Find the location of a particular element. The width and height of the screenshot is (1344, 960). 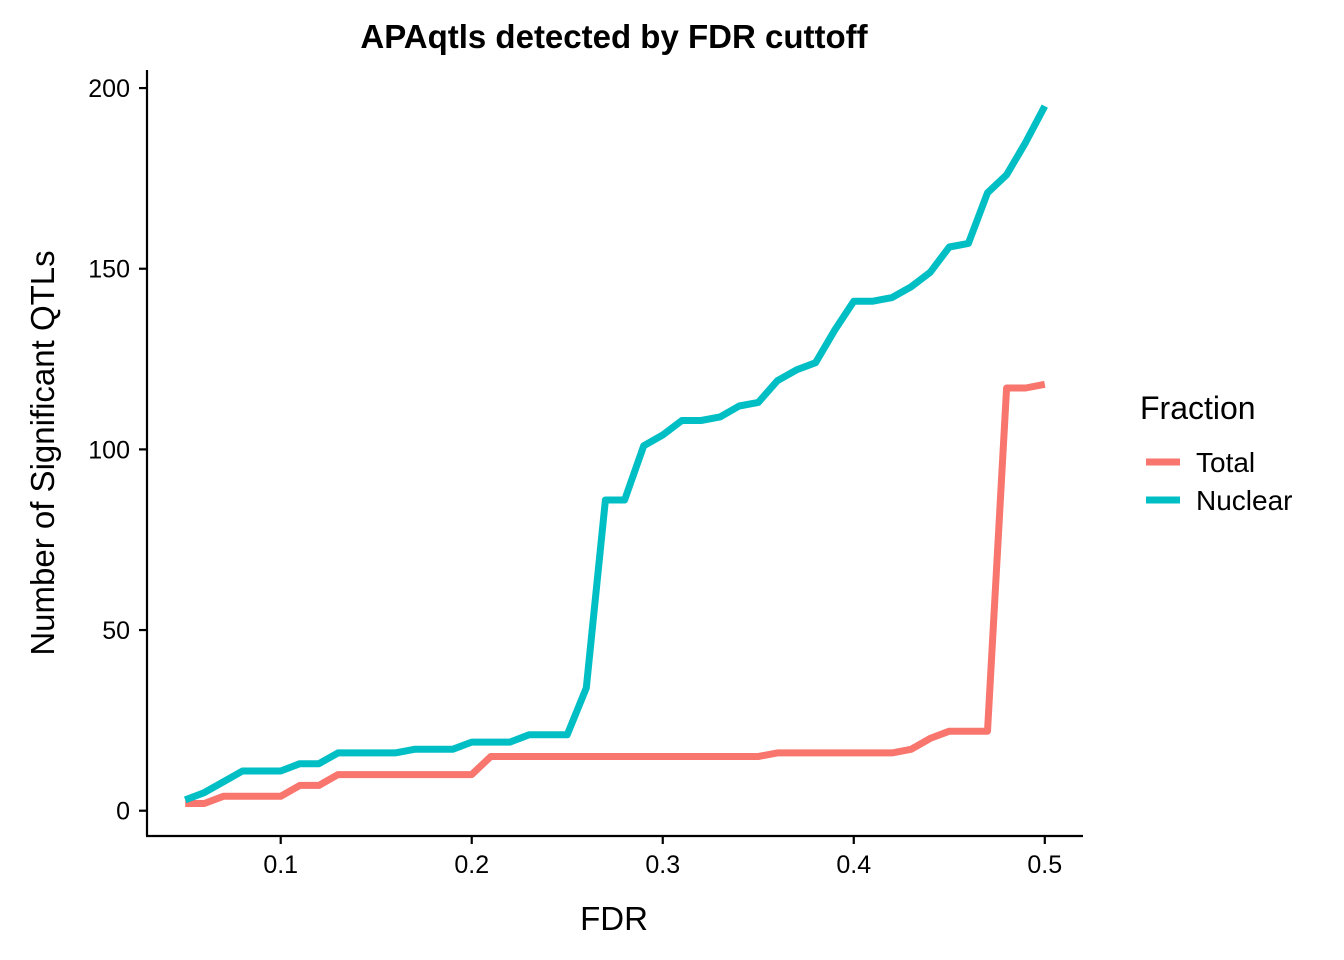

legend-label-nuclear: Nuclear is located at coordinates (1244, 500).